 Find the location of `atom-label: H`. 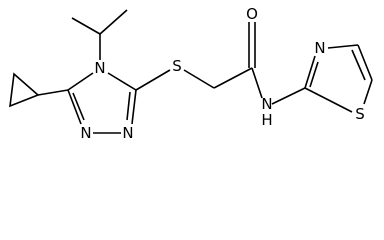

atom-label: H is located at coordinates (266, 120).